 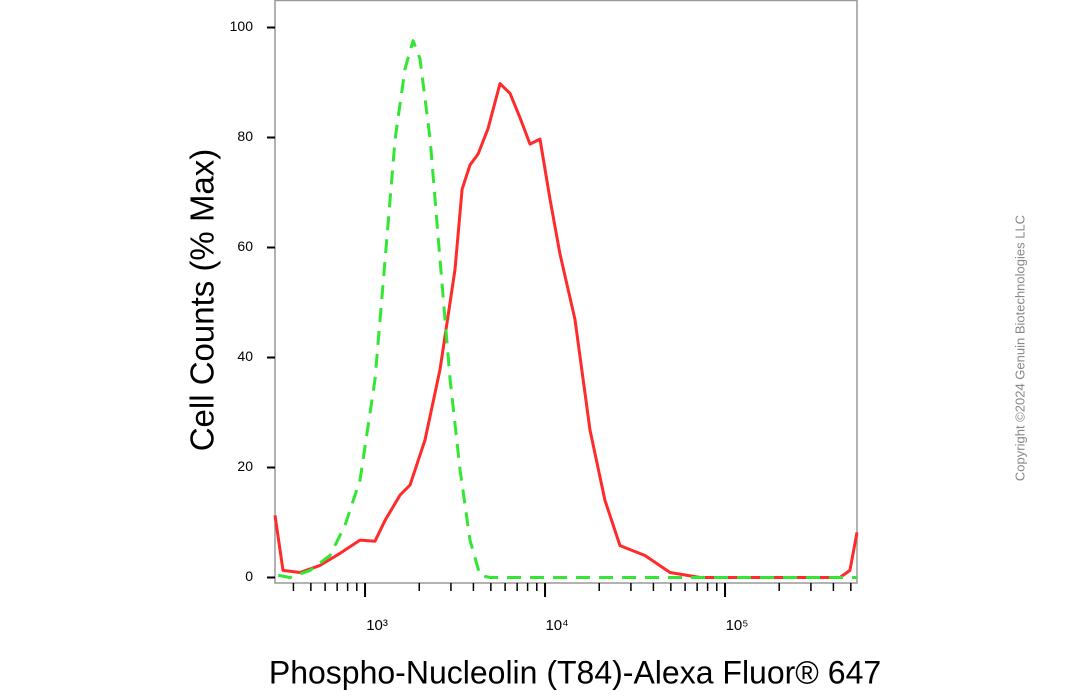 I want to click on y-tick-label: 0, so click(x=249, y=576).